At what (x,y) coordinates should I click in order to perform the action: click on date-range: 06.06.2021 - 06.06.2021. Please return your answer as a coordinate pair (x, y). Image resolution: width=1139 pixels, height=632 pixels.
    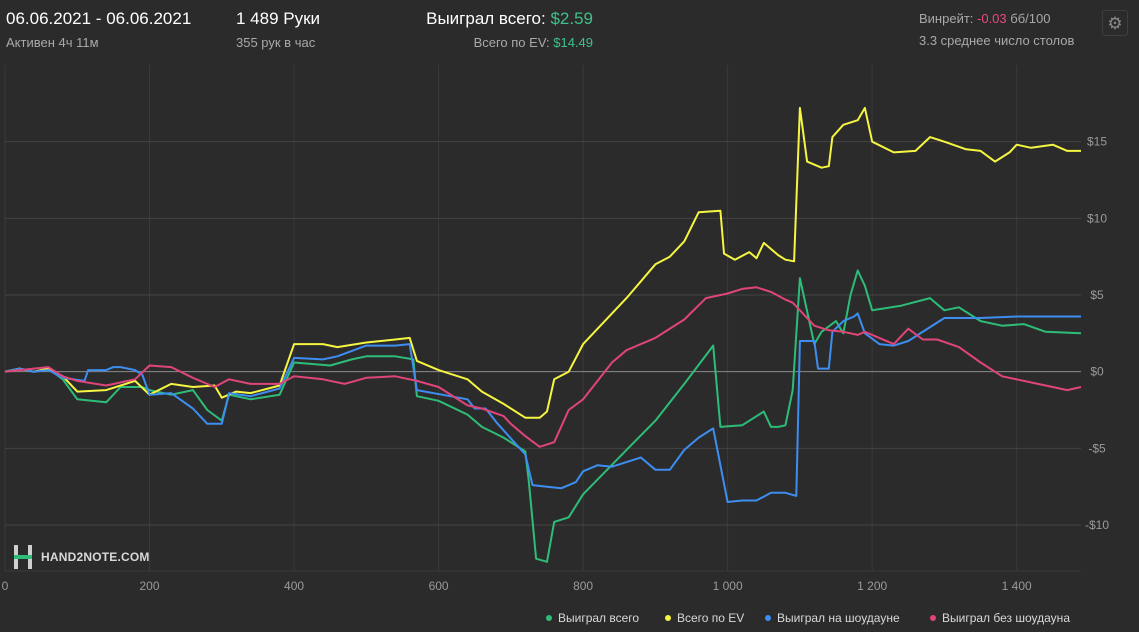
    Looking at the image, I should click on (99, 18).